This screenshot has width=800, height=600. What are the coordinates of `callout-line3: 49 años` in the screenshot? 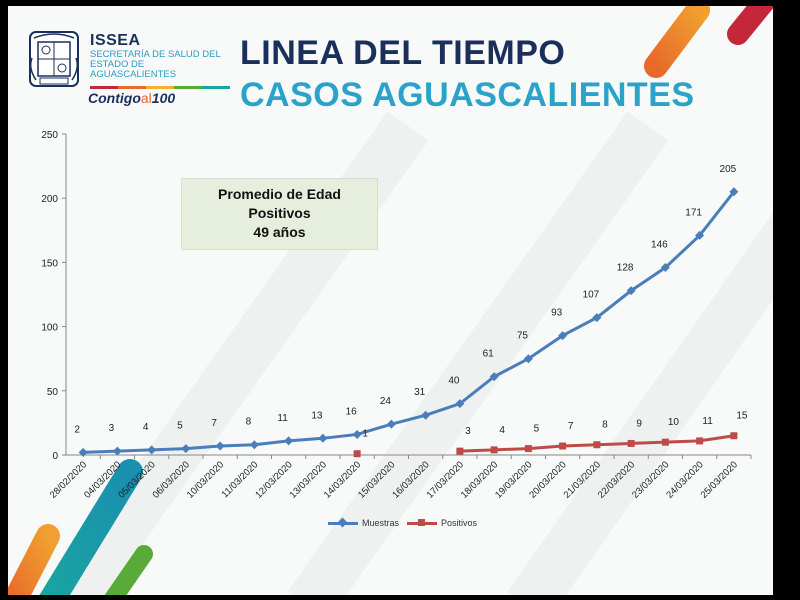 It's located at (279, 232).